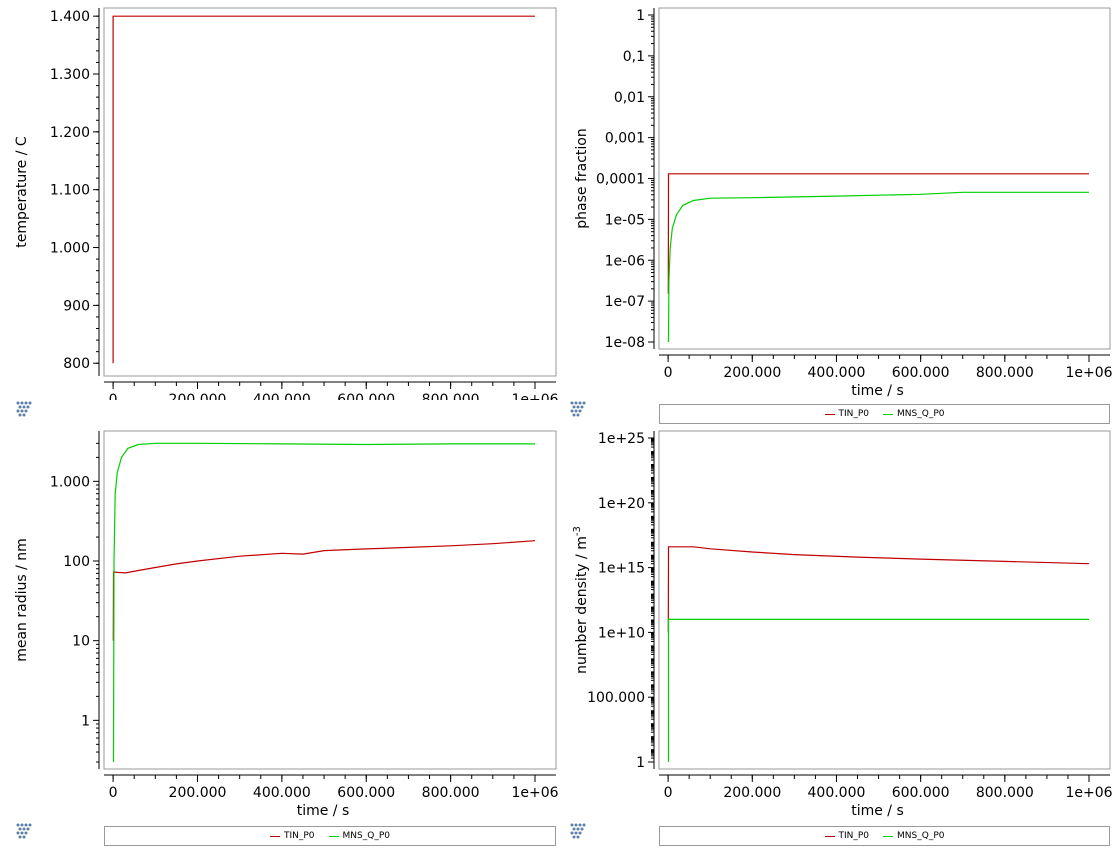  I want to click on y-tick-label: 1e+10, so click(621, 633).